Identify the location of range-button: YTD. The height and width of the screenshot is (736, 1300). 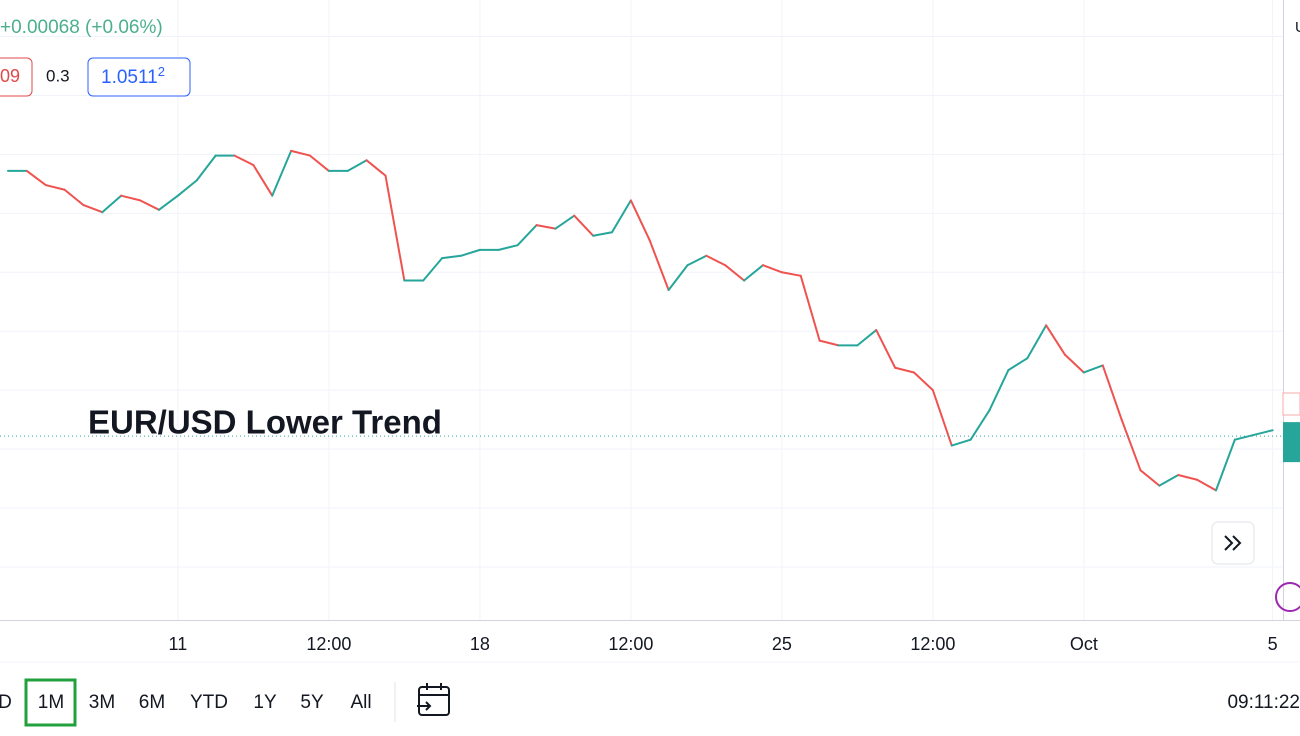
(209, 702).